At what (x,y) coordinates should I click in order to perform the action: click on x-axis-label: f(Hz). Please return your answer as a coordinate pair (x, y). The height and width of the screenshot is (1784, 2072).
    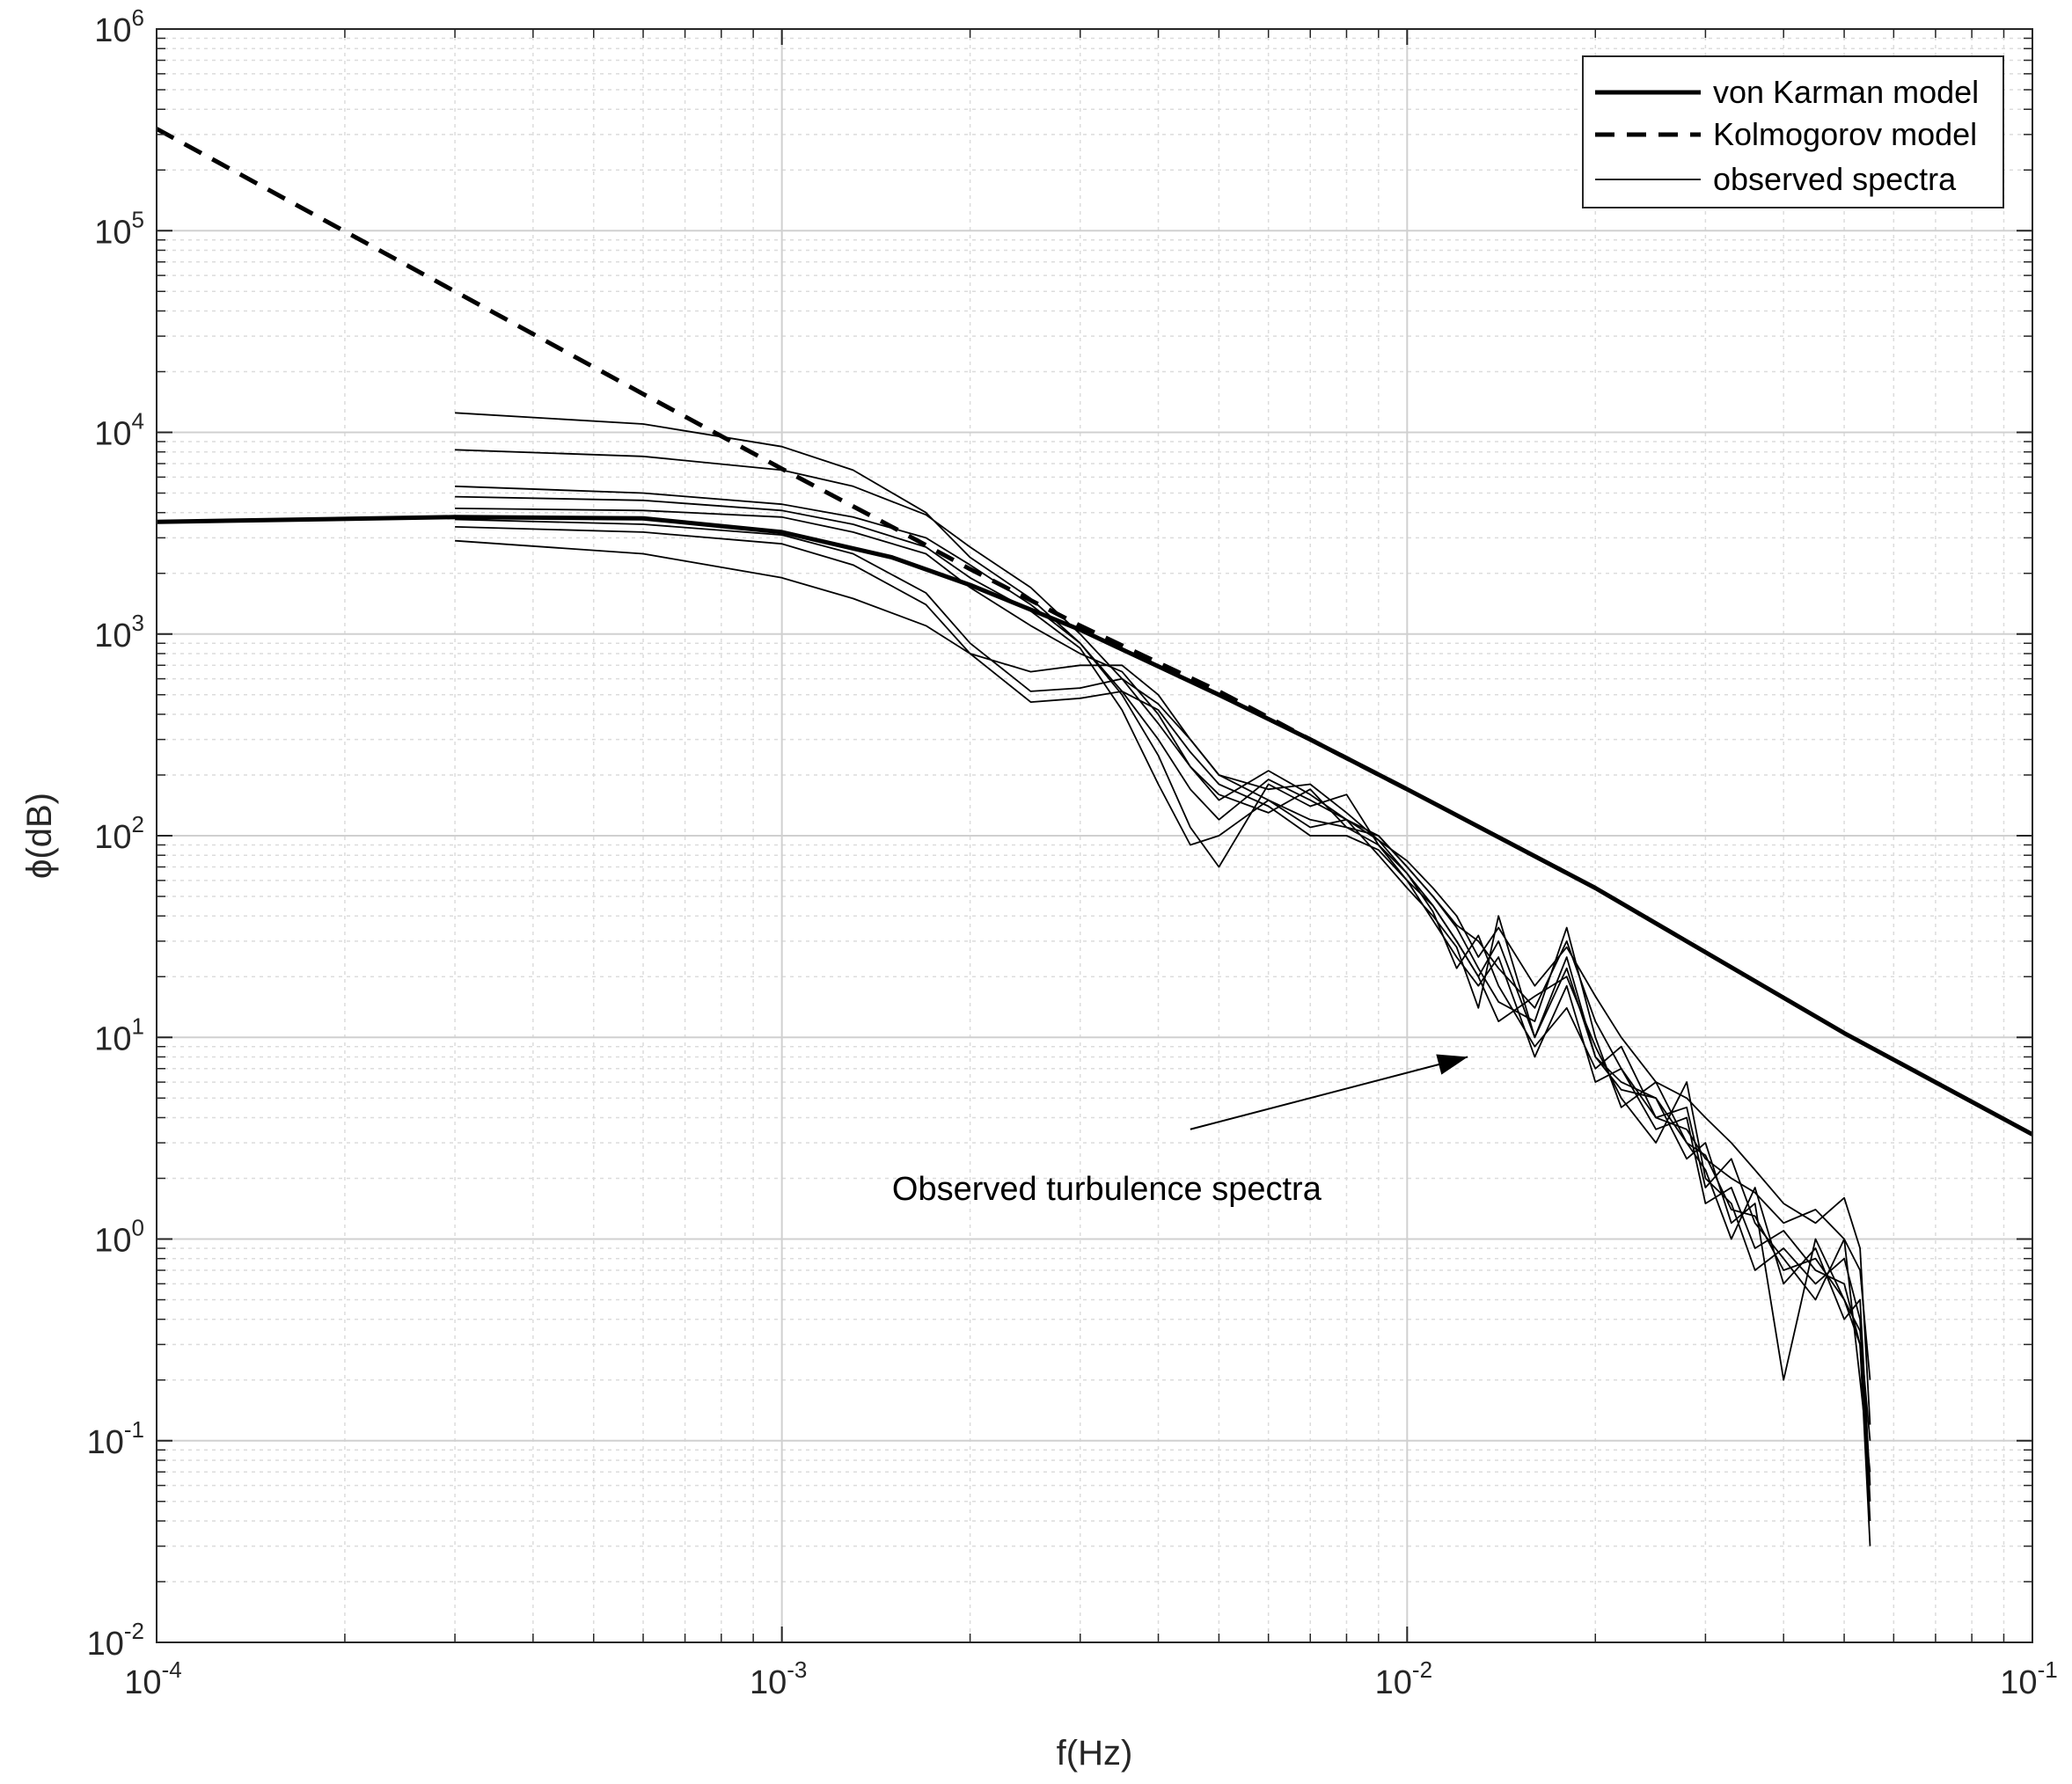
    Looking at the image, I should click on (1095, 1754).